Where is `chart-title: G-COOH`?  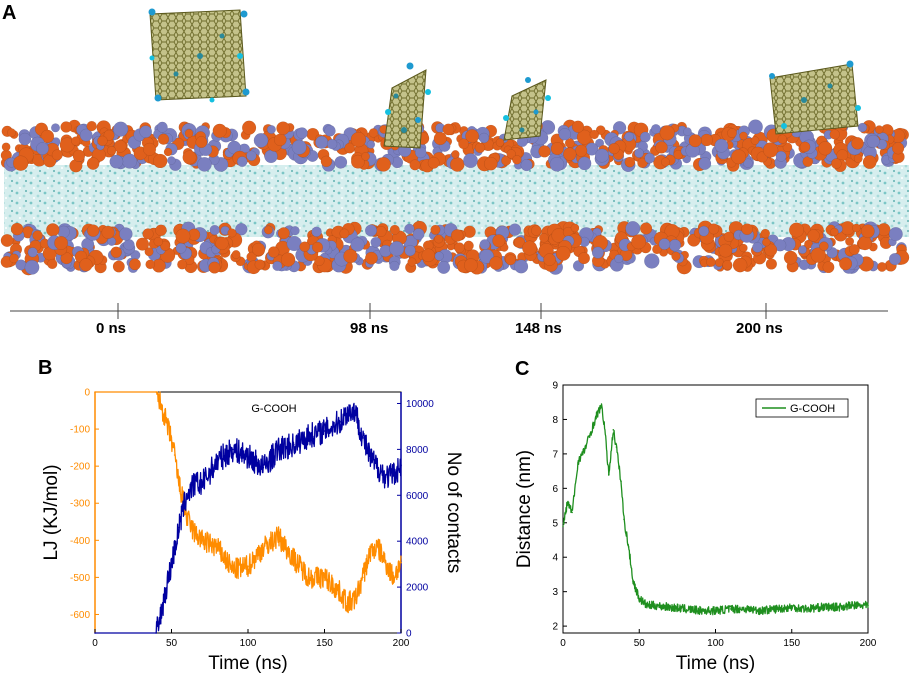 chart-title: G-COOH is located at coordinates (273, 409).